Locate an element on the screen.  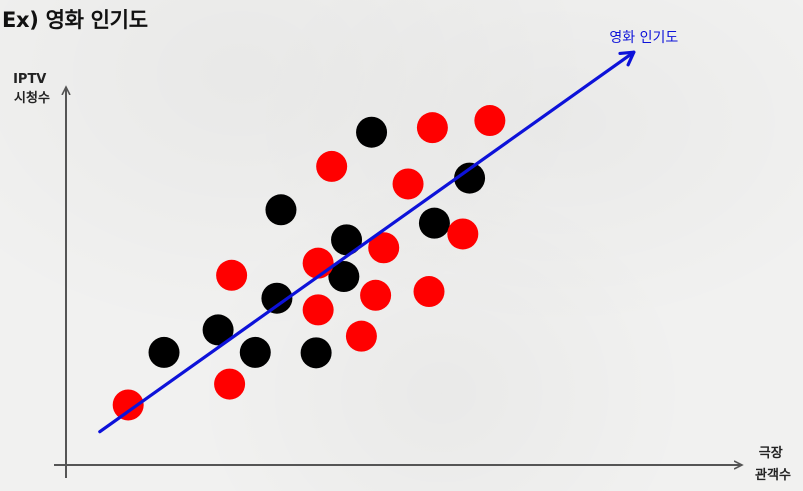
slide-title: Ex) 영화 인기도 is located at coordinates (75, 20).